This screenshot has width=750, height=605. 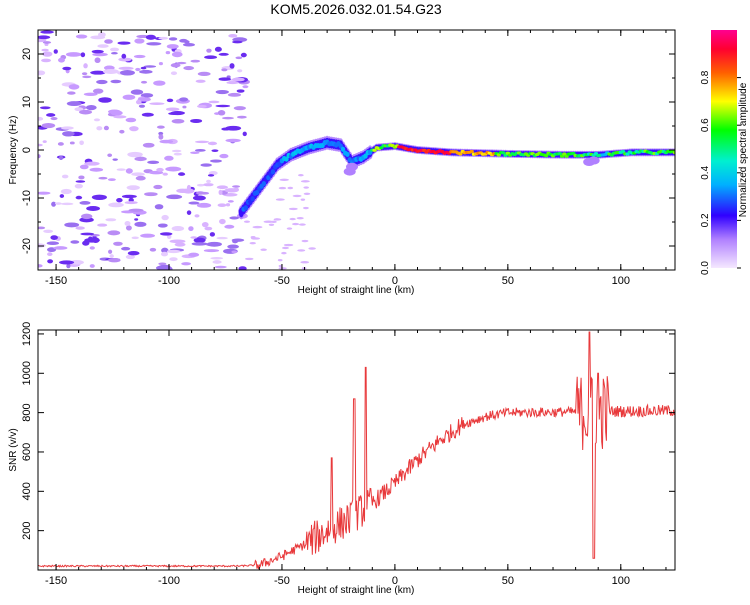 I want to click on x-tick-label: -100, so click(x=169, y=281).